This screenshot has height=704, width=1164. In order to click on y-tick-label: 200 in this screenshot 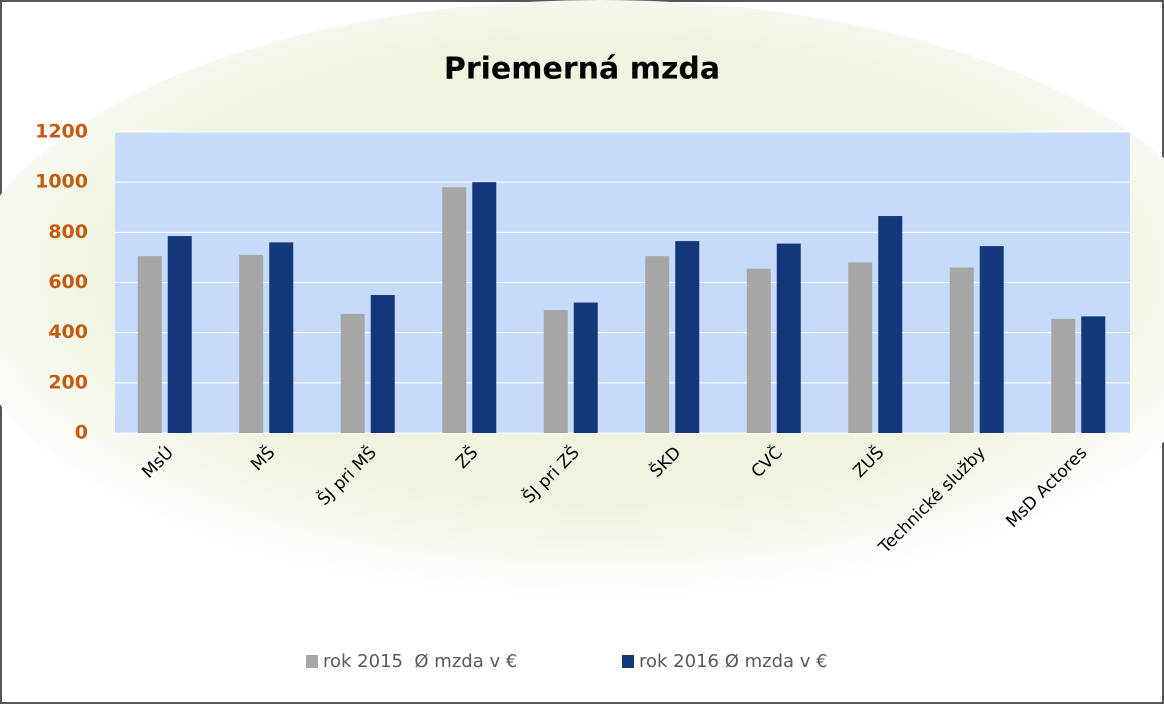, I will do `click(68, 382)`.